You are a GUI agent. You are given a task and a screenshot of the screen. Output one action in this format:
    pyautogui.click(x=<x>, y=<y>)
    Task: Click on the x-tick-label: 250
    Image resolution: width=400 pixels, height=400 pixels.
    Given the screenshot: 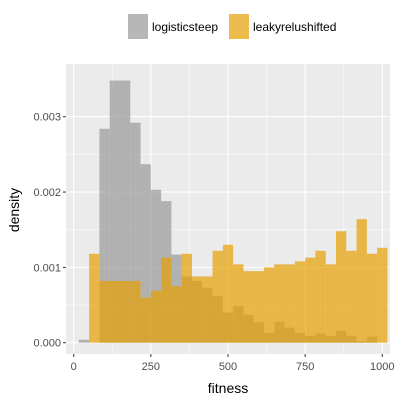 What is the action you would take?
    pyautogui.click(x=151, y=367)
    